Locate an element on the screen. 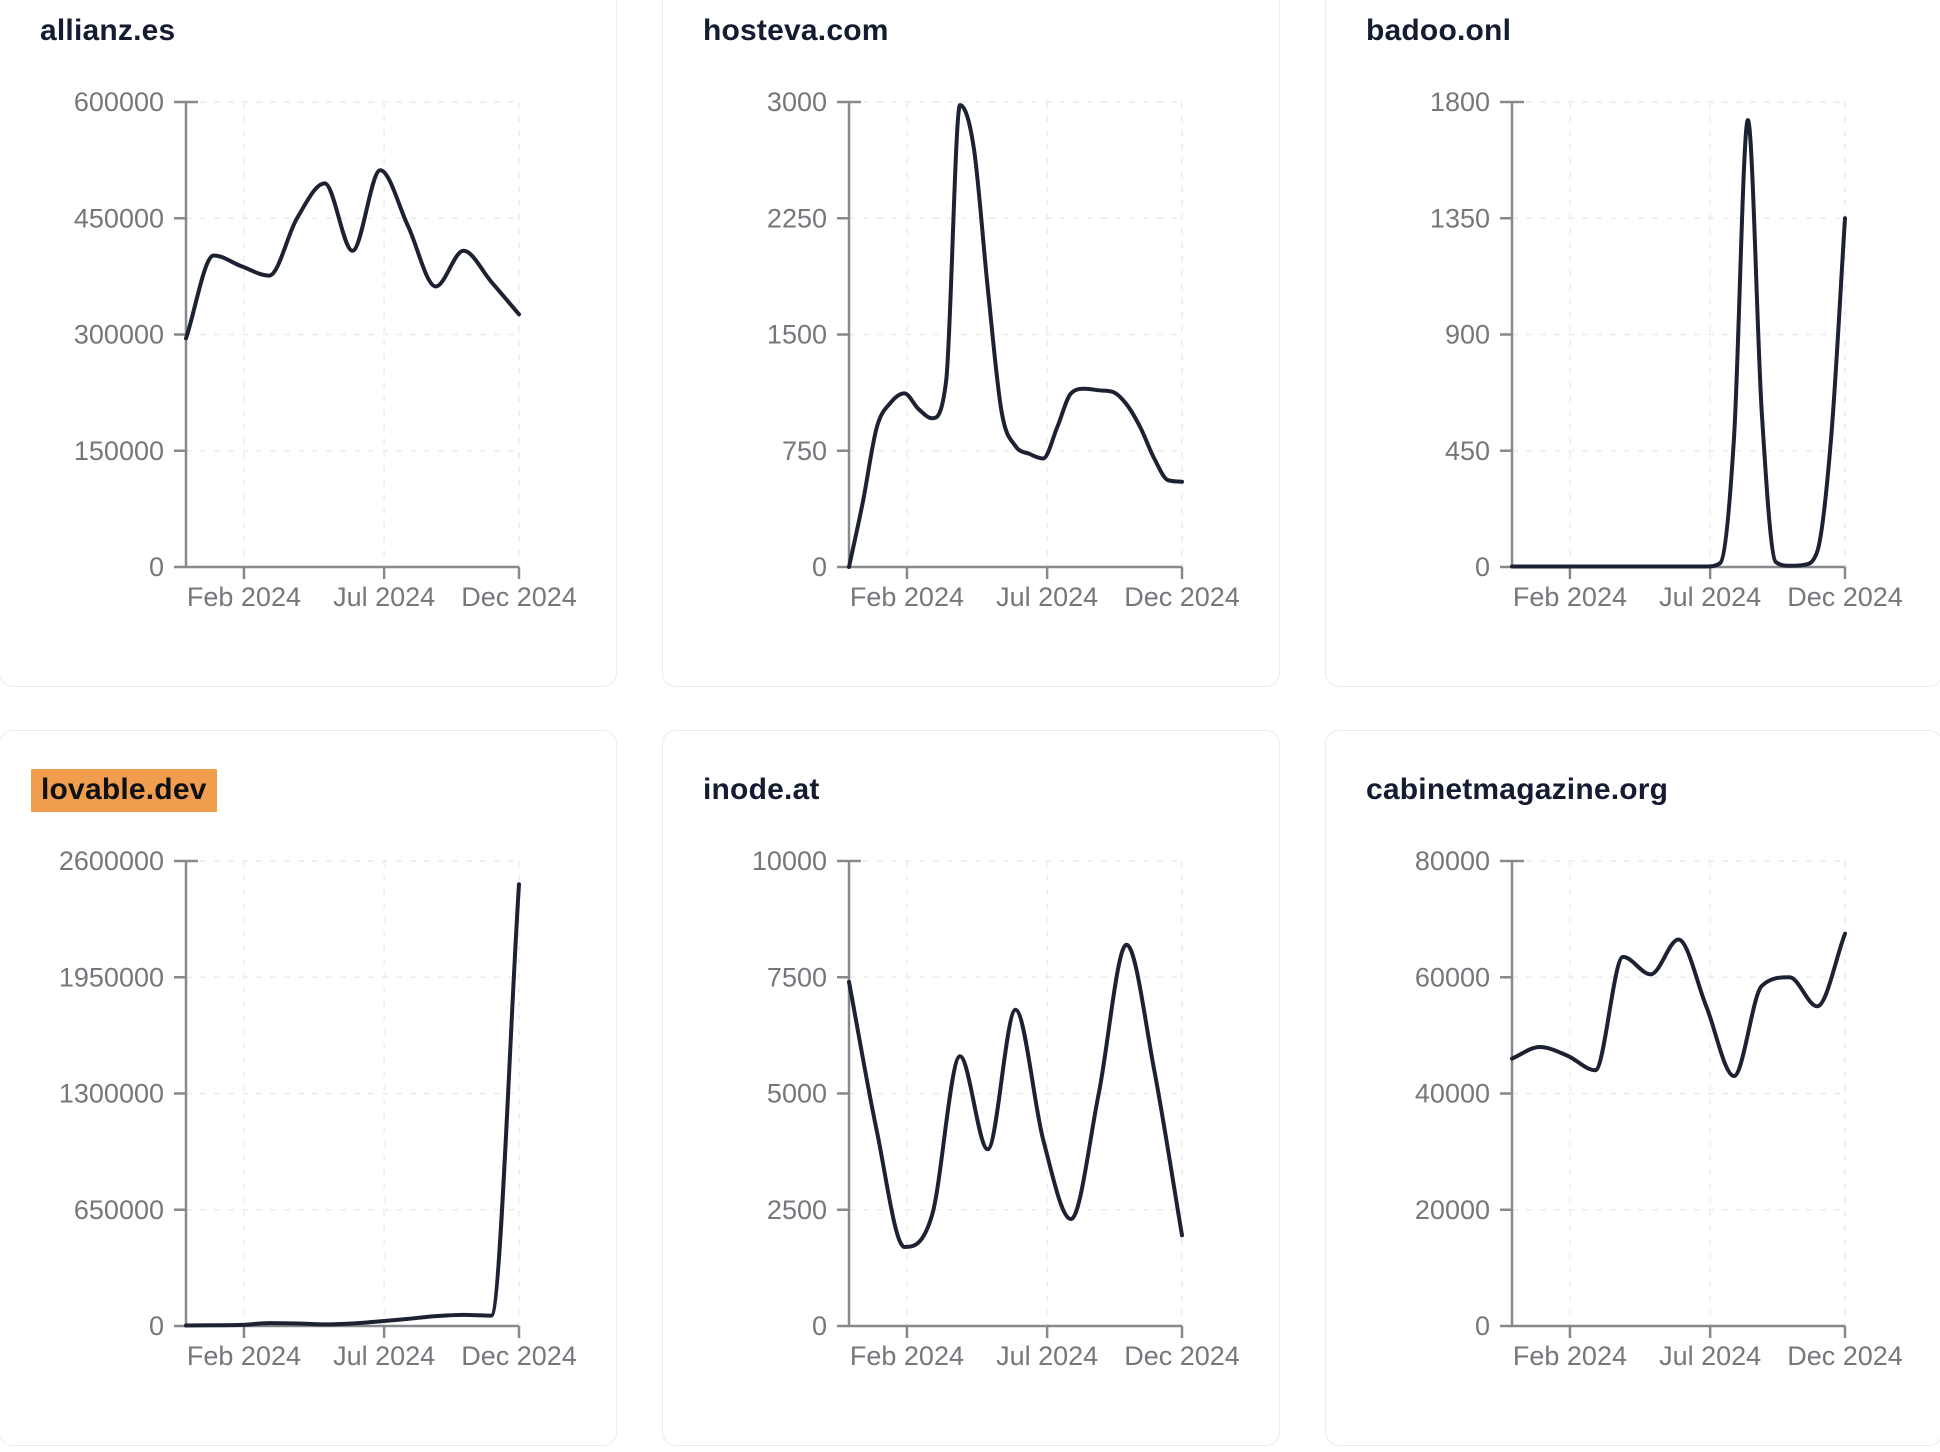 This screenshot has width=1940, height=1452. y-tick-label: 1300000 is located at coordinates (111, 1094).